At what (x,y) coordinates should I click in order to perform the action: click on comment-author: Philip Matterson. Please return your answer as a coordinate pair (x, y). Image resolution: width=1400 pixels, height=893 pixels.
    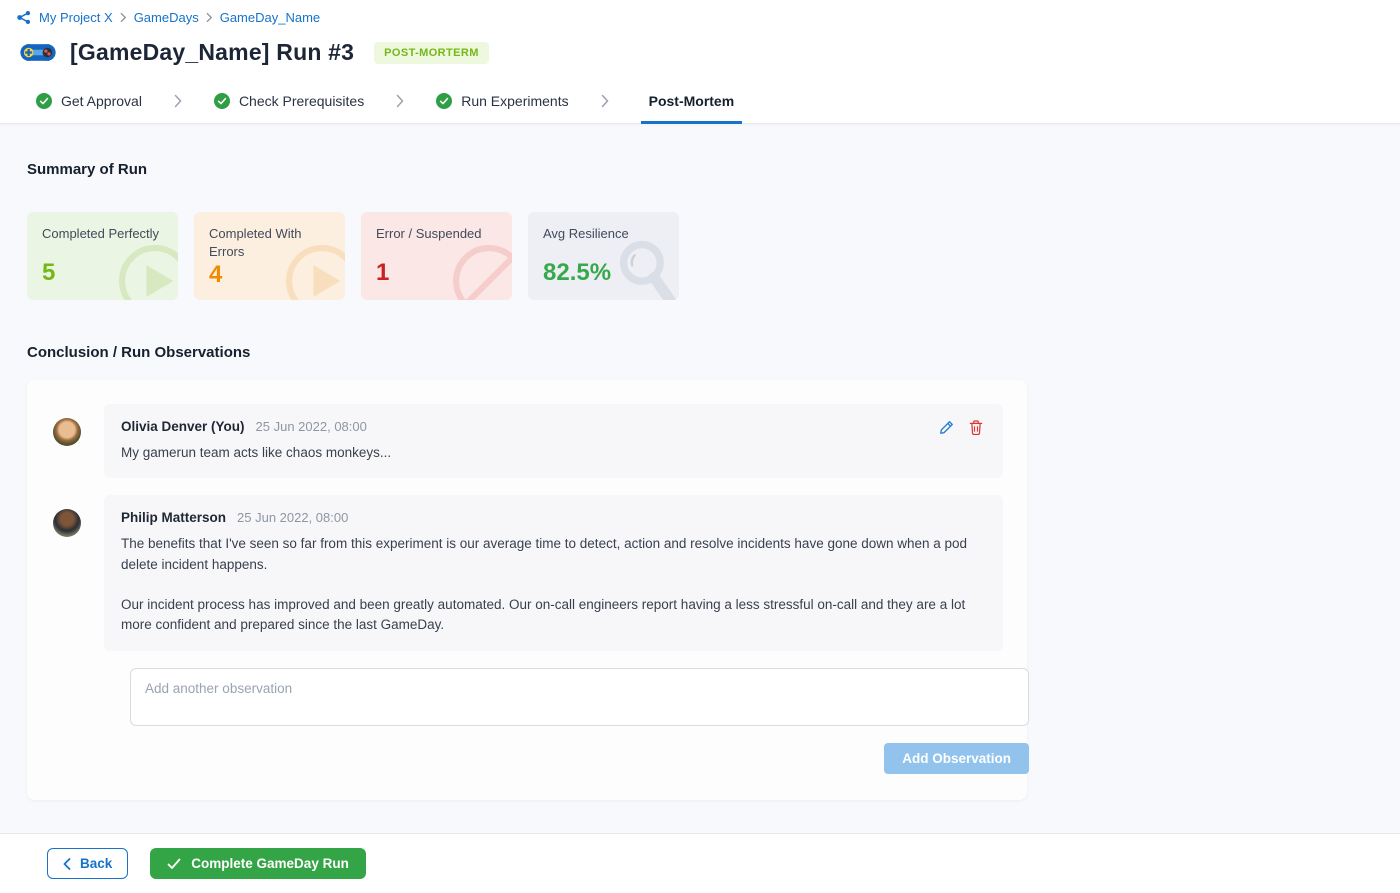
    Looking at the image, I should click on (174, 518).